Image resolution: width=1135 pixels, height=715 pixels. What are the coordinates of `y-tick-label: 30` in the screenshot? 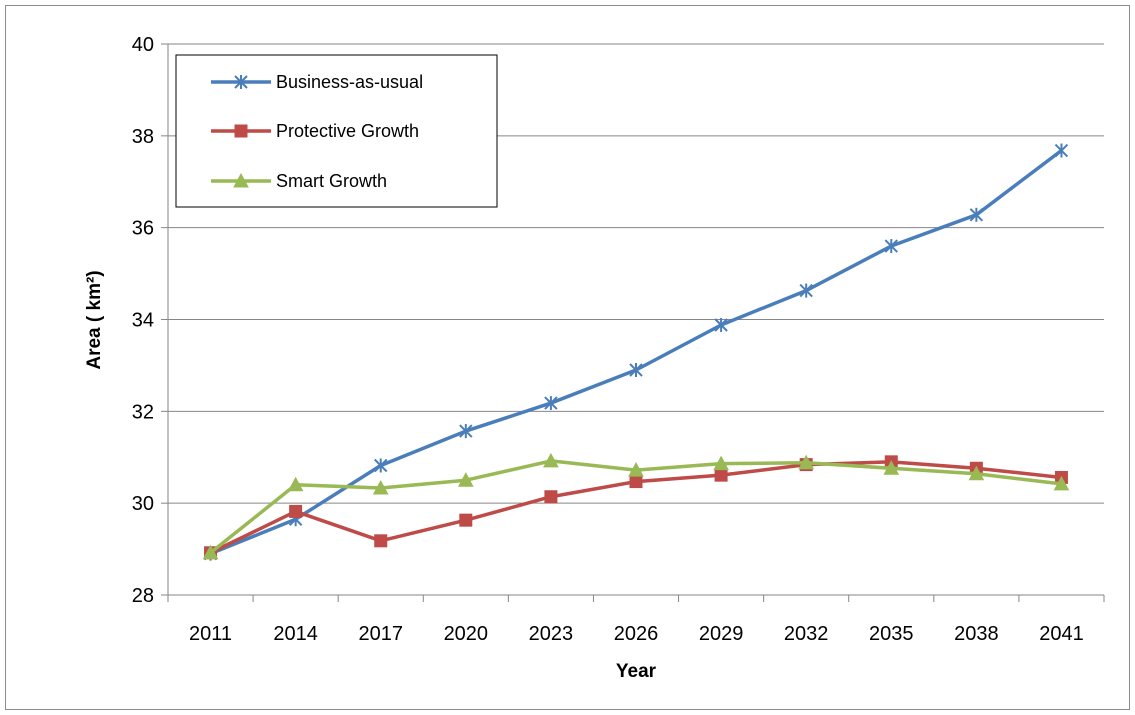 It's located at (143, 504).